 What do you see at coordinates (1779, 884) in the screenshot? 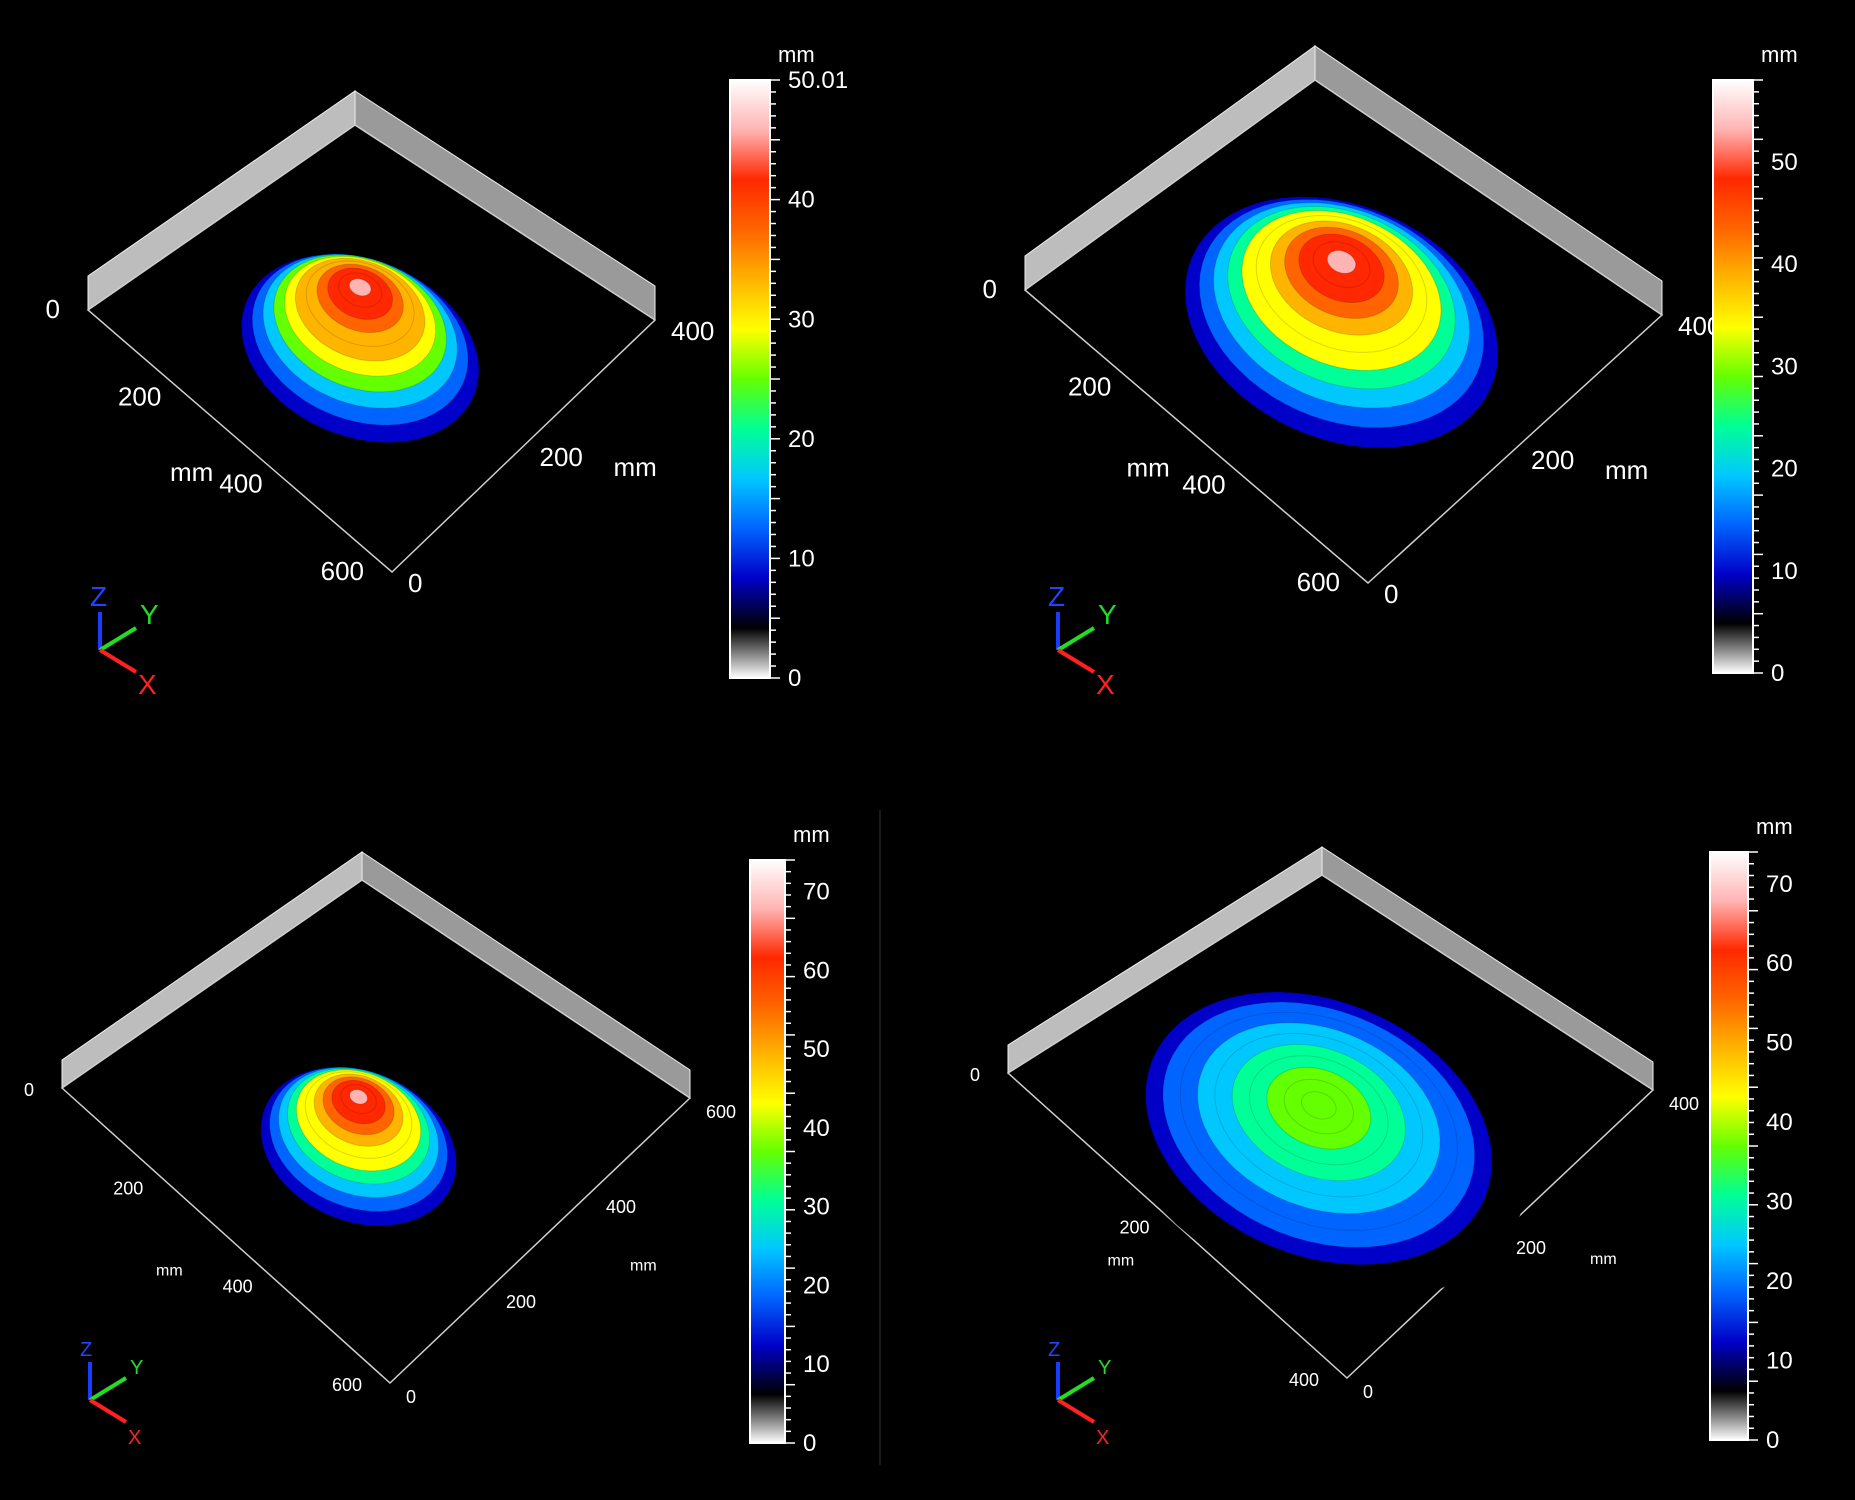
I see `colorbar-tick-label: 70` at bounding box center [1779, 884].